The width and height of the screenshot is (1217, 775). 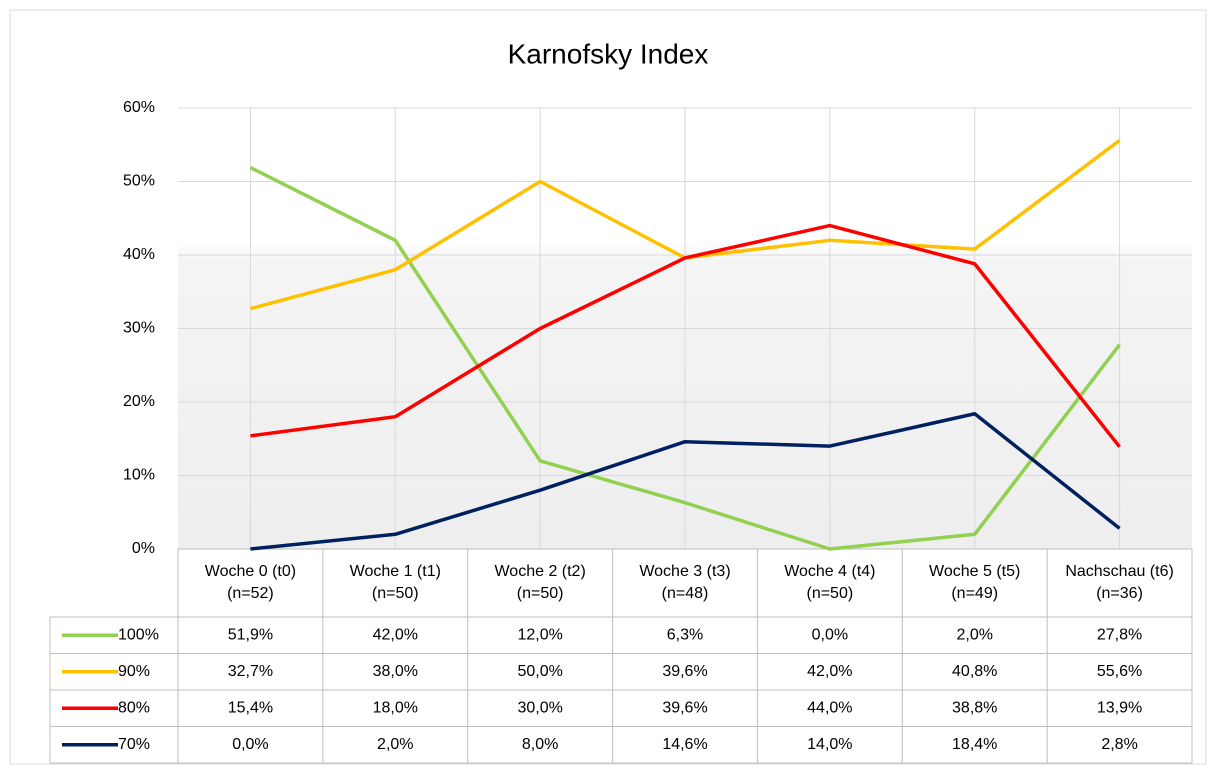 What do you see at coordinates (539, 707) in the screenshot?
I see `data-label: 30,0%` at bounding box center [539, 707].